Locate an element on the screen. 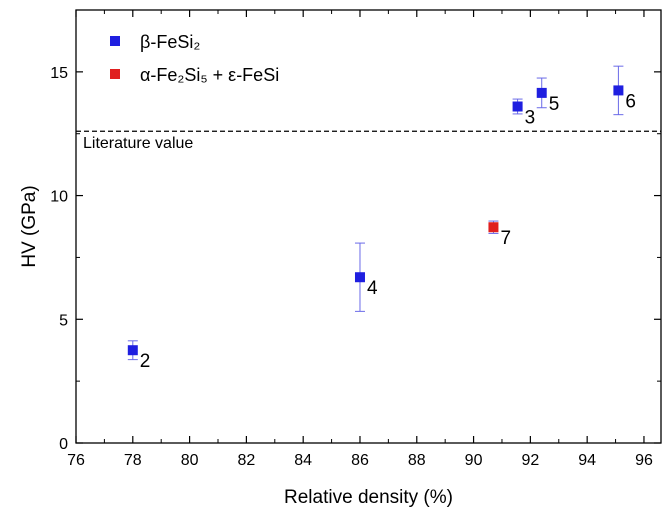 Image resolution: width=662 pixels, height=515 pixels. point-label: 3 is located at coordinates (530, 117).